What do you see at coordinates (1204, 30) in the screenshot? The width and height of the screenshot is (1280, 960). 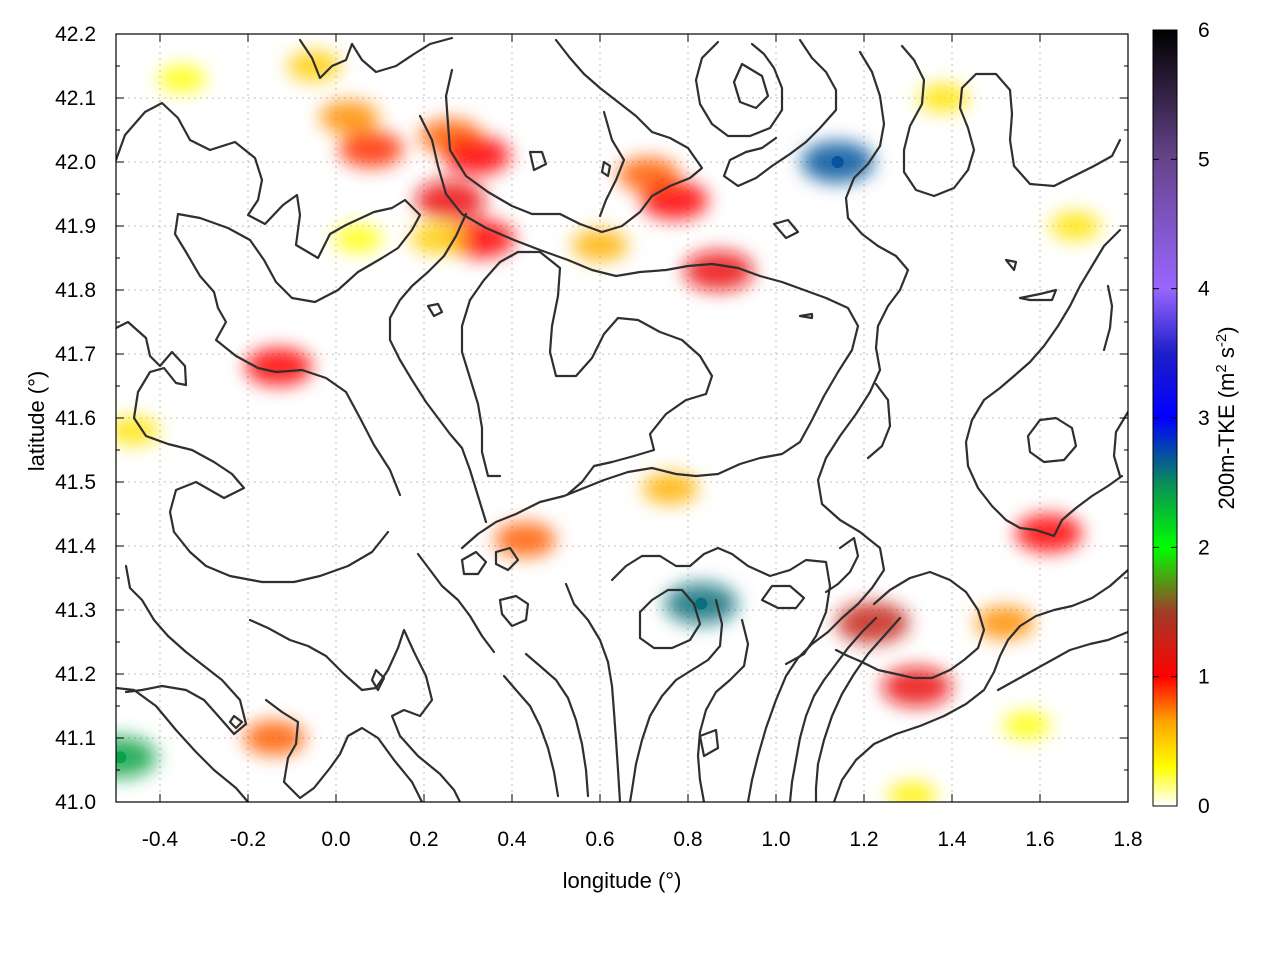 I see `colorbar-tick-label: 6` at bounding box center [1204, 30].